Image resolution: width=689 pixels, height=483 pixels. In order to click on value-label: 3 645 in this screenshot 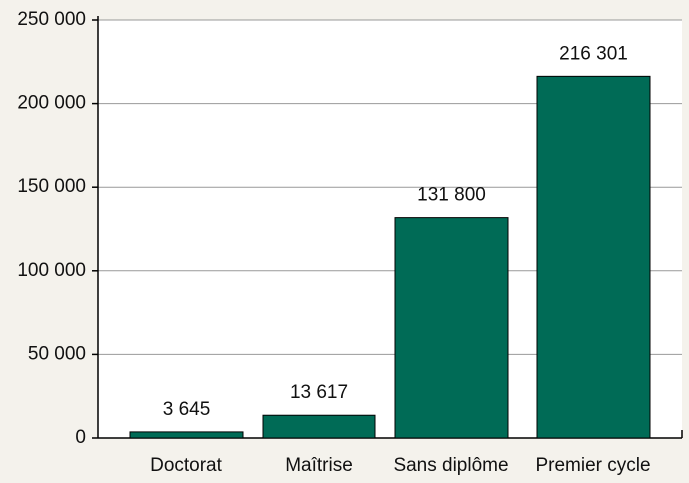, I will do `click(187, 409)`.